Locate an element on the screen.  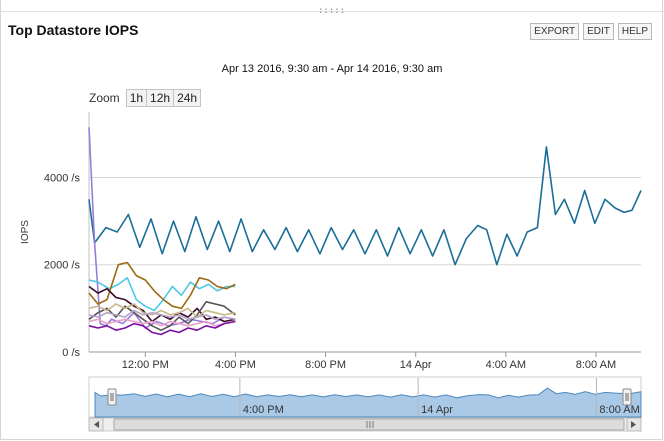
zoom-label: Zoom is located at coordinates (104, 98).